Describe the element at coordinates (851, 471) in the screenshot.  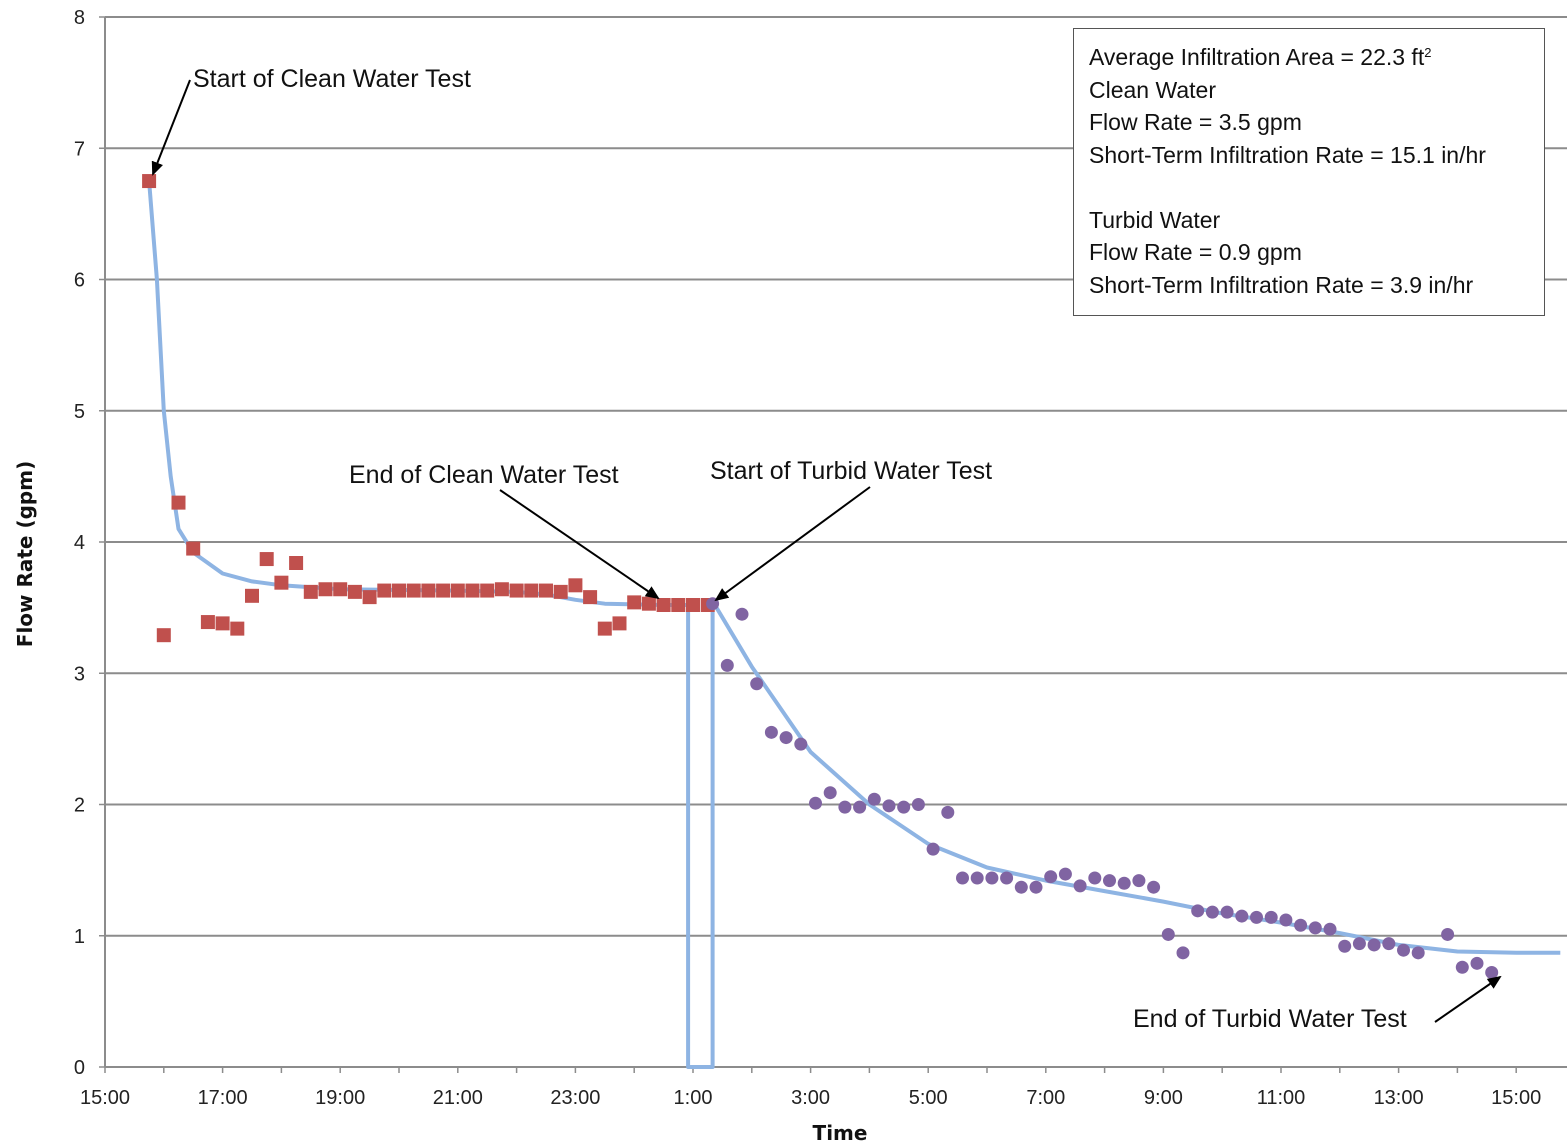
I see `annotation-label: Start of Turbid Water Test` at that location.